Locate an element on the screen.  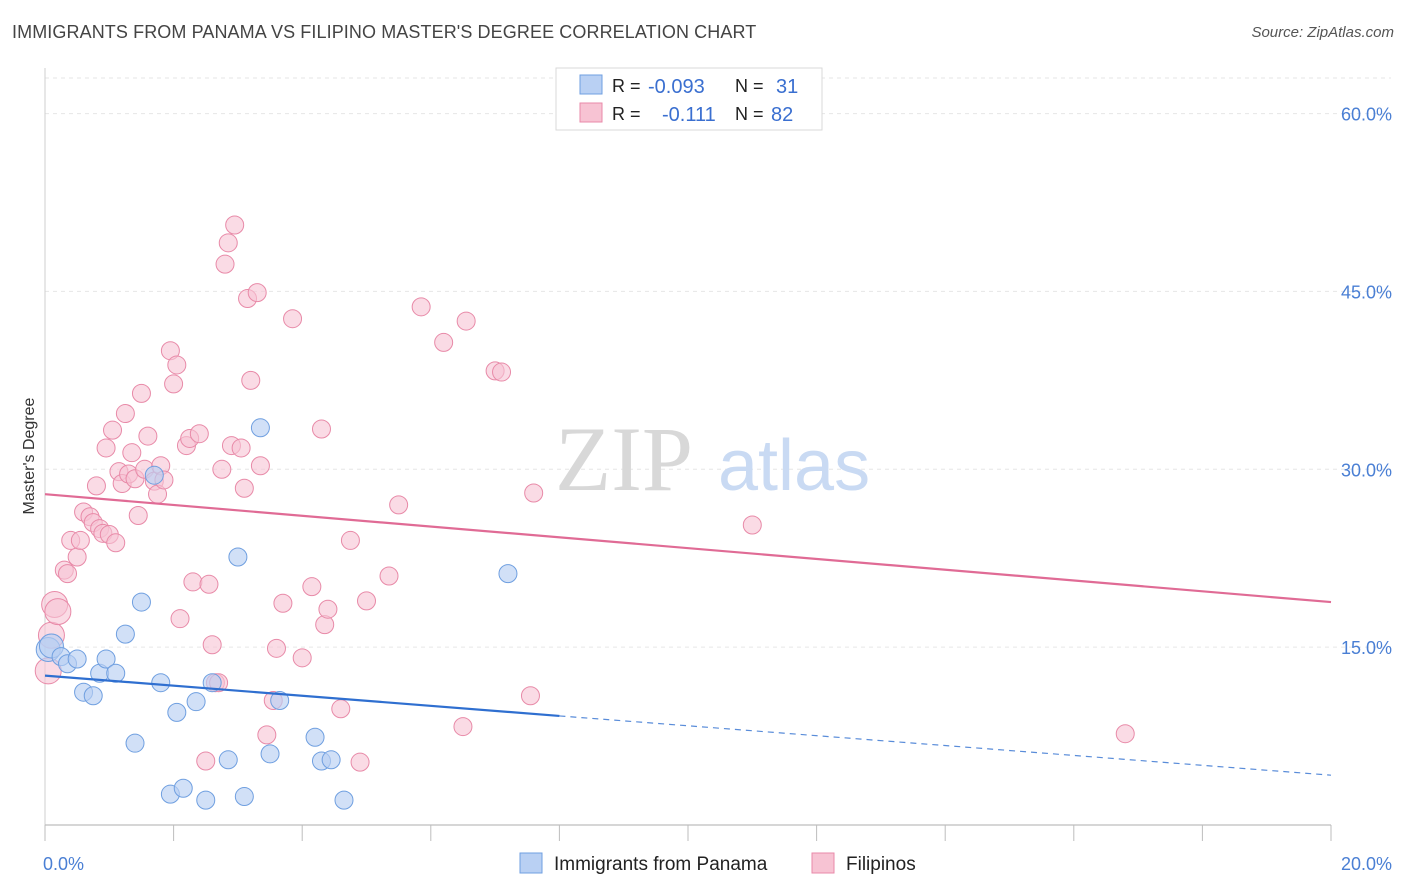
watermark-atlas: atlas is located at coordinates (794, 466).